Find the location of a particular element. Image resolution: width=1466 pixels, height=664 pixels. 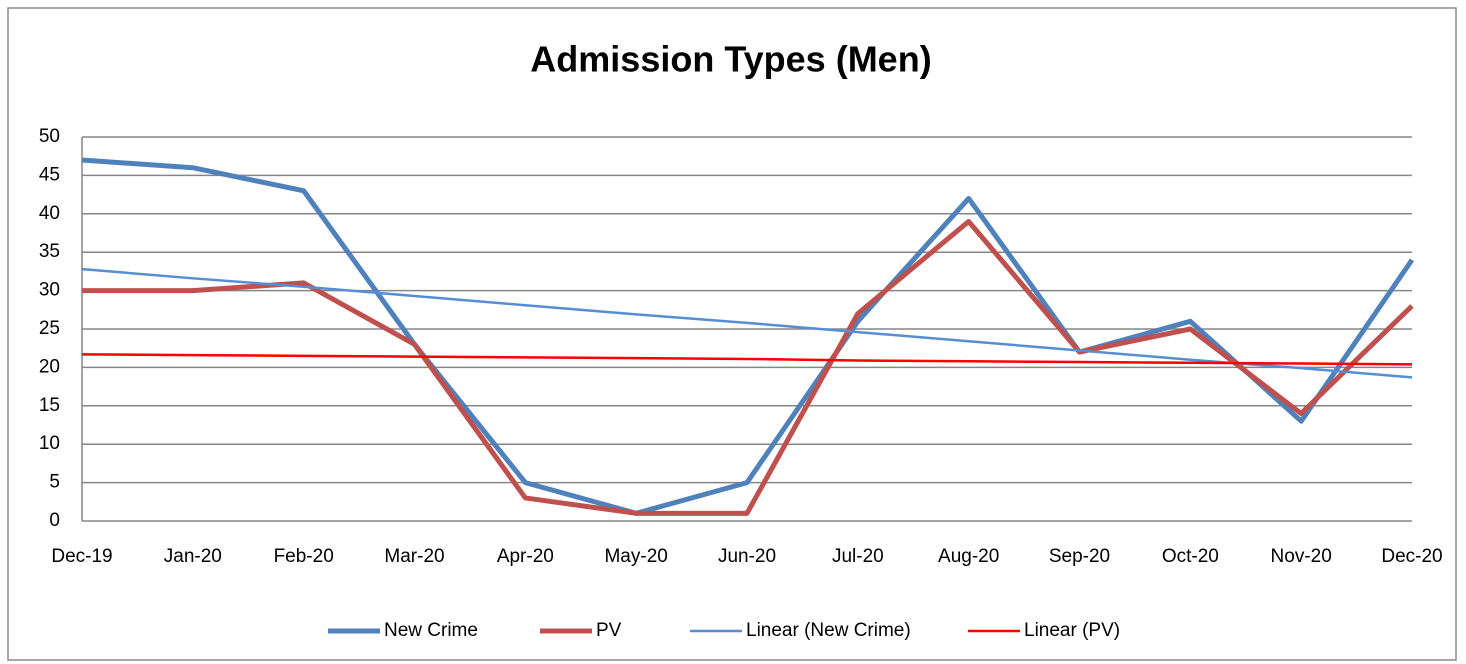

y-tick-label: 30 is located at coordinates (49, 290).